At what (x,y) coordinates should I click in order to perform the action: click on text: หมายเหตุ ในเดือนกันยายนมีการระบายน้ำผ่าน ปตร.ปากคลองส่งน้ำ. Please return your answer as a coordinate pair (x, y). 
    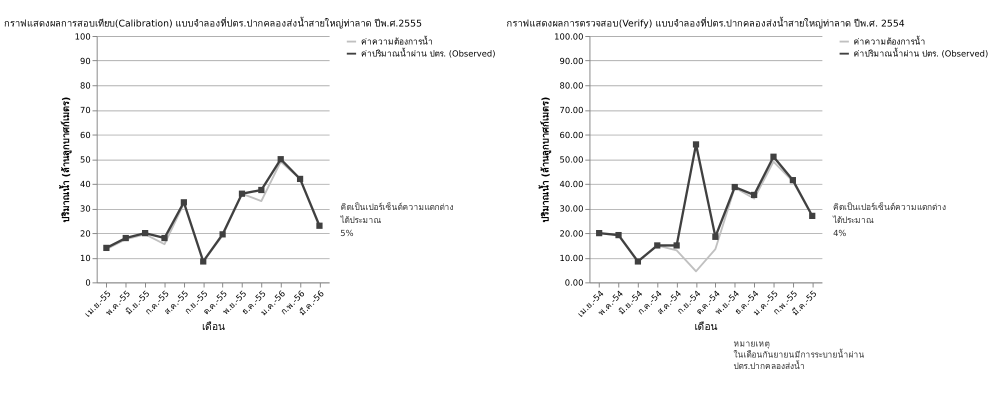
    Looking at the image, I should click on (799, 354).